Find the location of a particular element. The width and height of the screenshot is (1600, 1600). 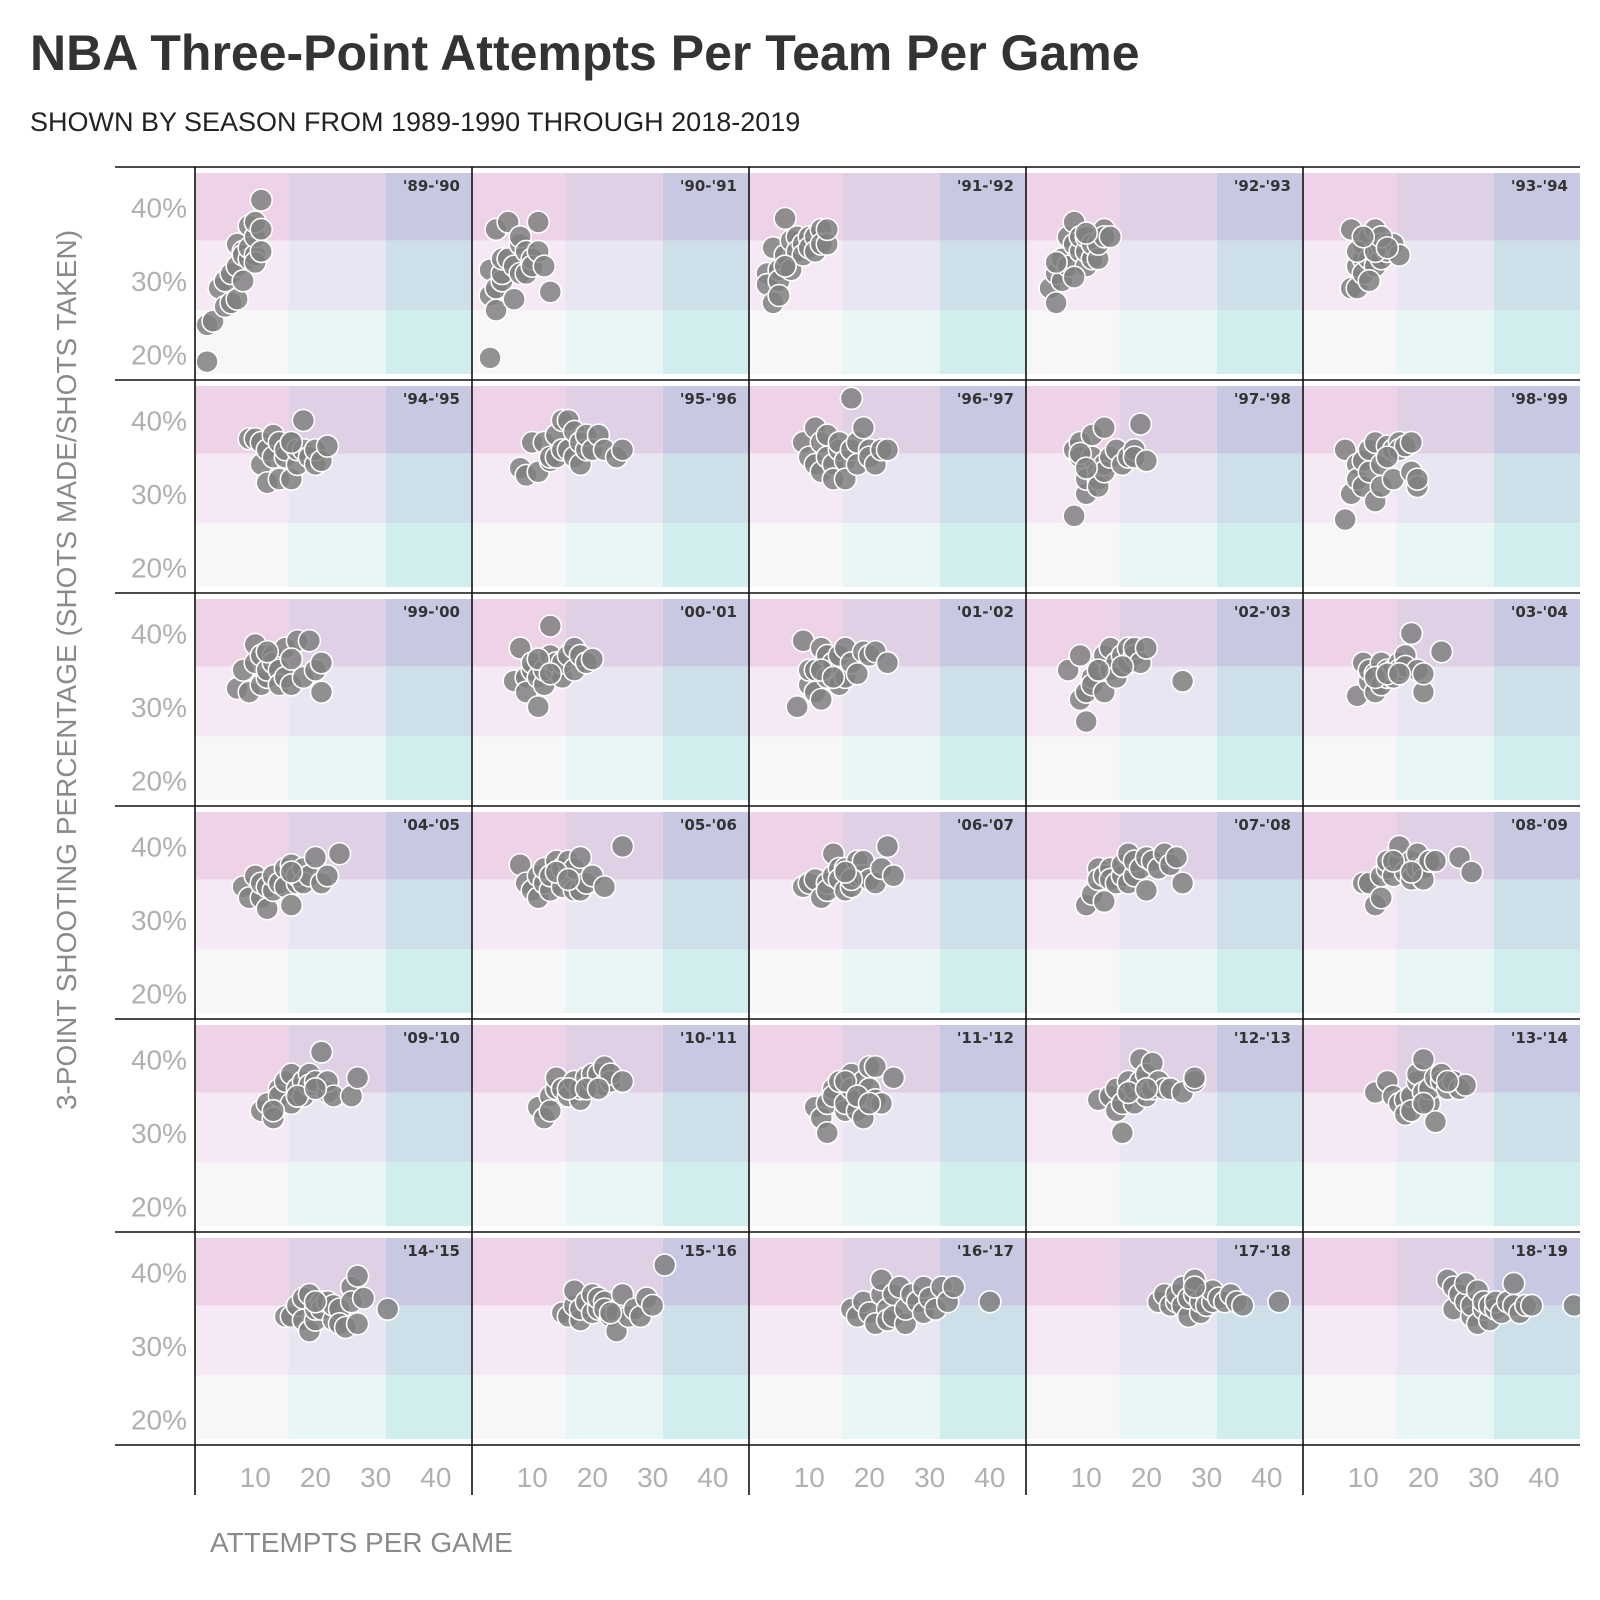

season-label: '98-'99 is located at coordinates (1539, 399).